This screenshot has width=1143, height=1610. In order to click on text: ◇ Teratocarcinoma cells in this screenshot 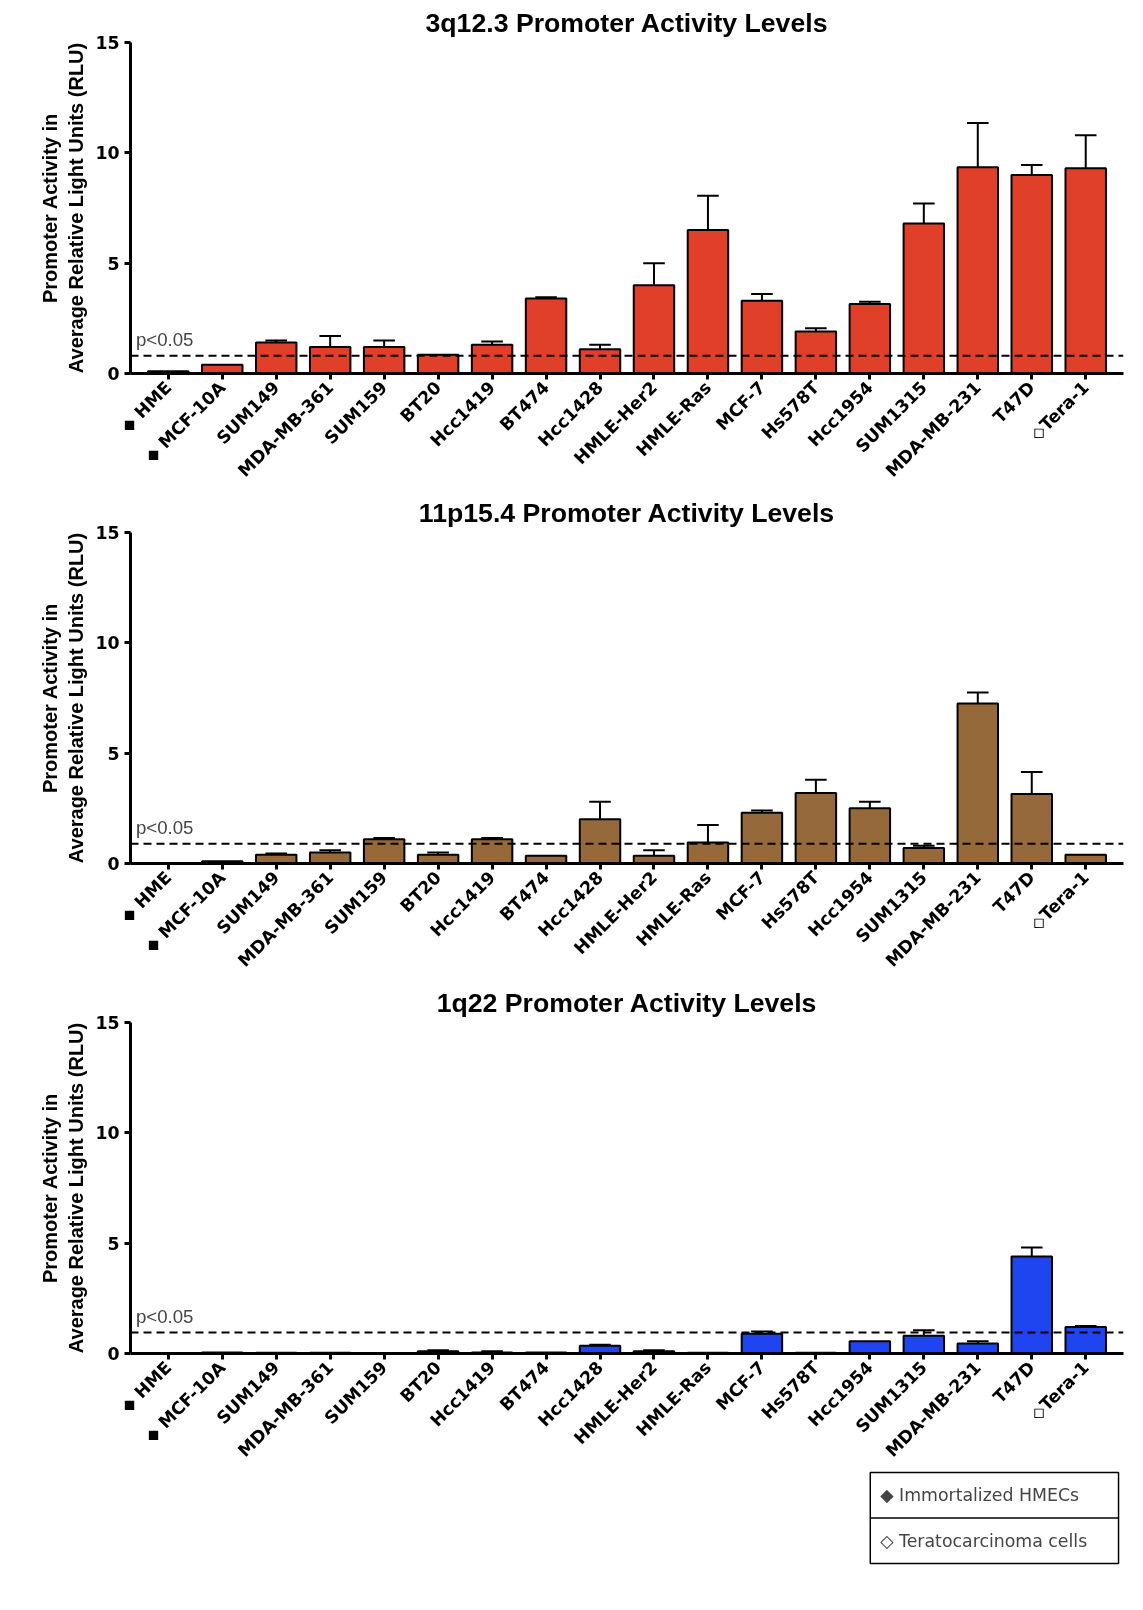, I will do `click(984, 1540)`.